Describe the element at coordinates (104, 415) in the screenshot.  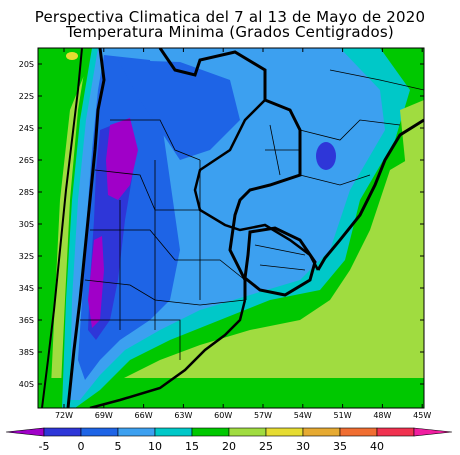
I see `lon-label: 69W` at that location.